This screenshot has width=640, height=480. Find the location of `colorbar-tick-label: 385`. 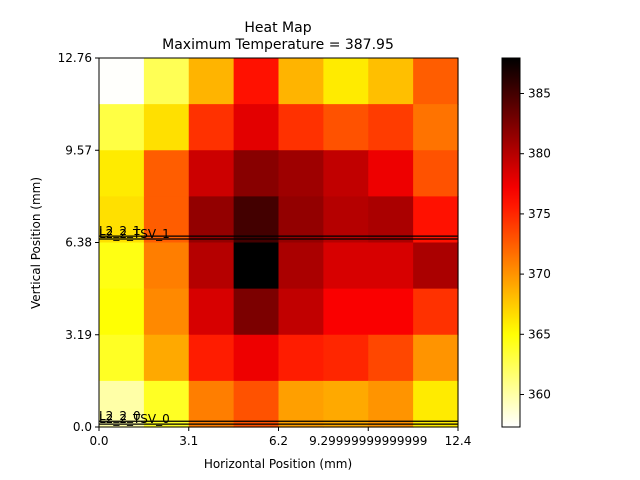

colorbar-tick-label: 385 is located at coordinates (539, 94).